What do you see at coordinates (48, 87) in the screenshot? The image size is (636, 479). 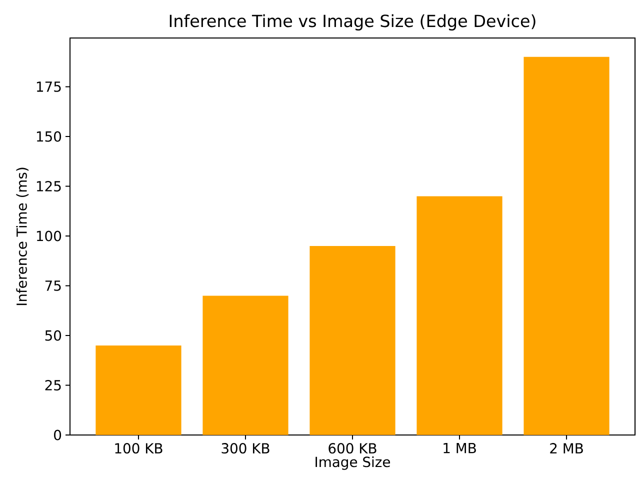 I see `y-tick-label: 175` at bounding box center [48, 87].